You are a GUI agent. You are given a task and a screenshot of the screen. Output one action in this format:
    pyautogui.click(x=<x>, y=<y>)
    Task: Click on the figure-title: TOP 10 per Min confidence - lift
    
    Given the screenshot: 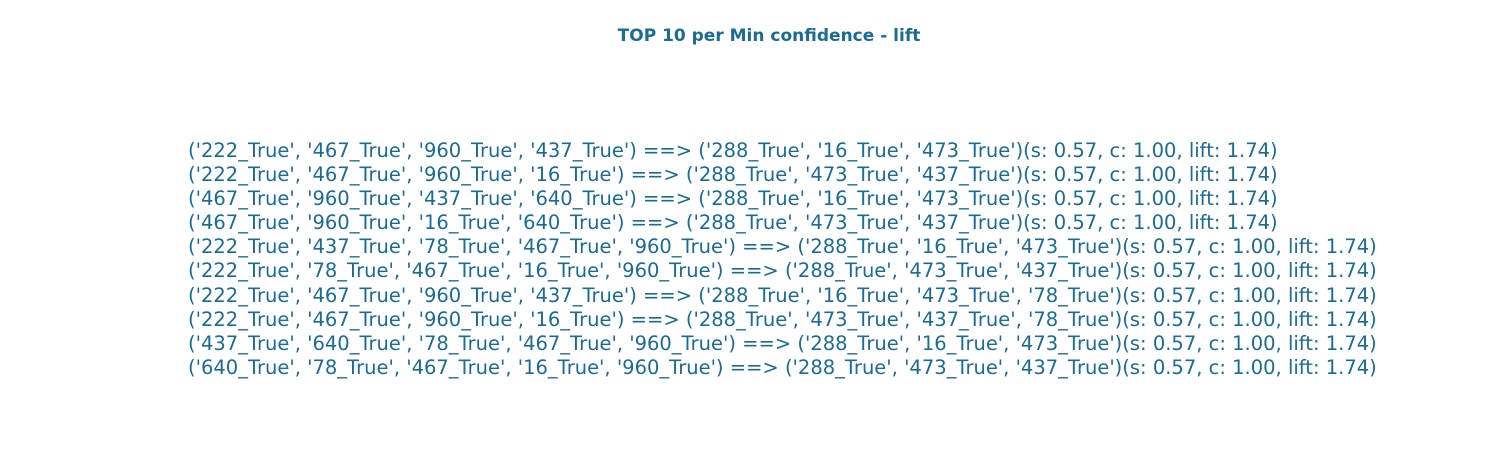 What is the action you would take?
    pyautogui.click(x=769, y=36)
    